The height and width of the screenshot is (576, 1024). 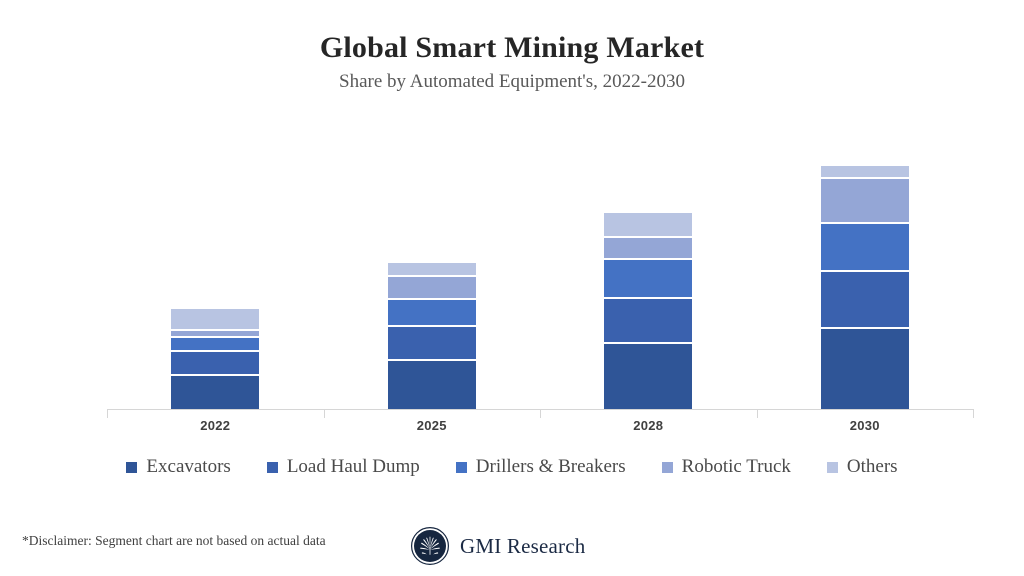 What do you see at coordinates (550, 466) in the screenshot?
I see `legend-label: Drillers & Breakers` at bounding box center [550, 466].